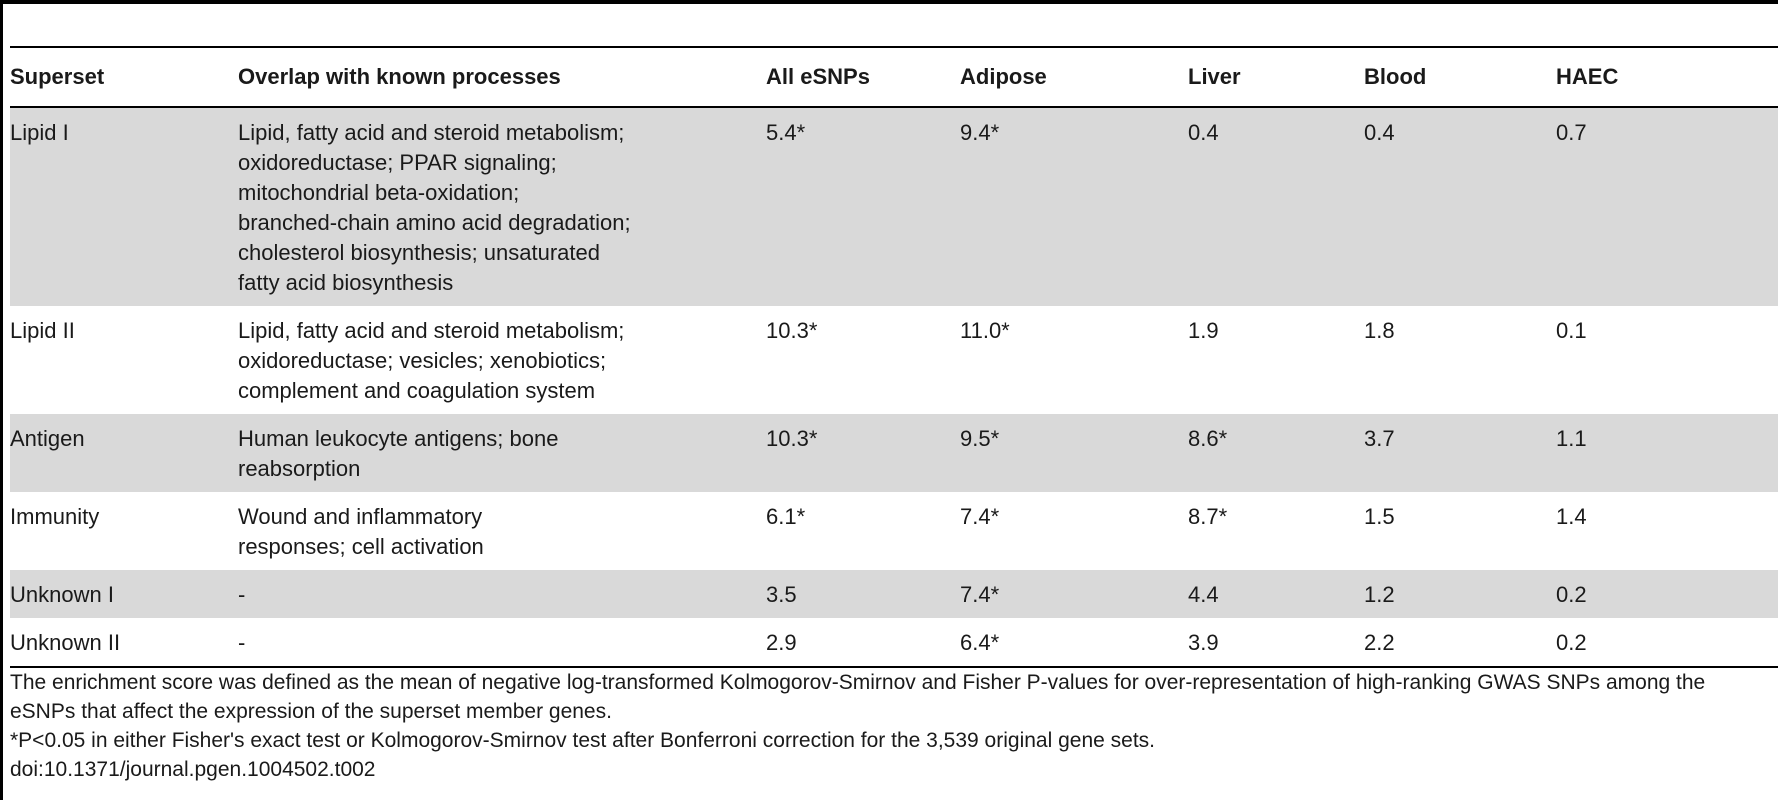  Describe the element at coordinates (786, 132) in the screenshot. I see `cell-all-esnps: 5.4*` at that location.